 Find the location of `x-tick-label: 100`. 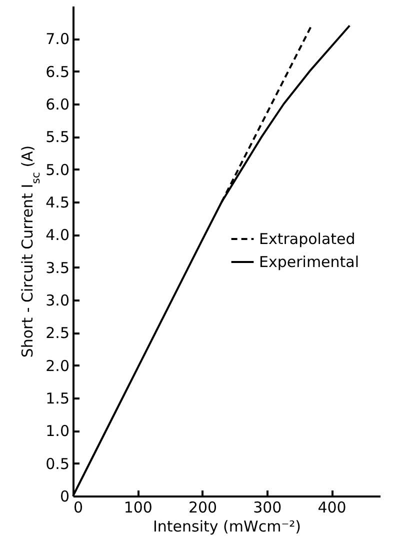

x-tick-label: 100 is located at coordinates (138, 507).